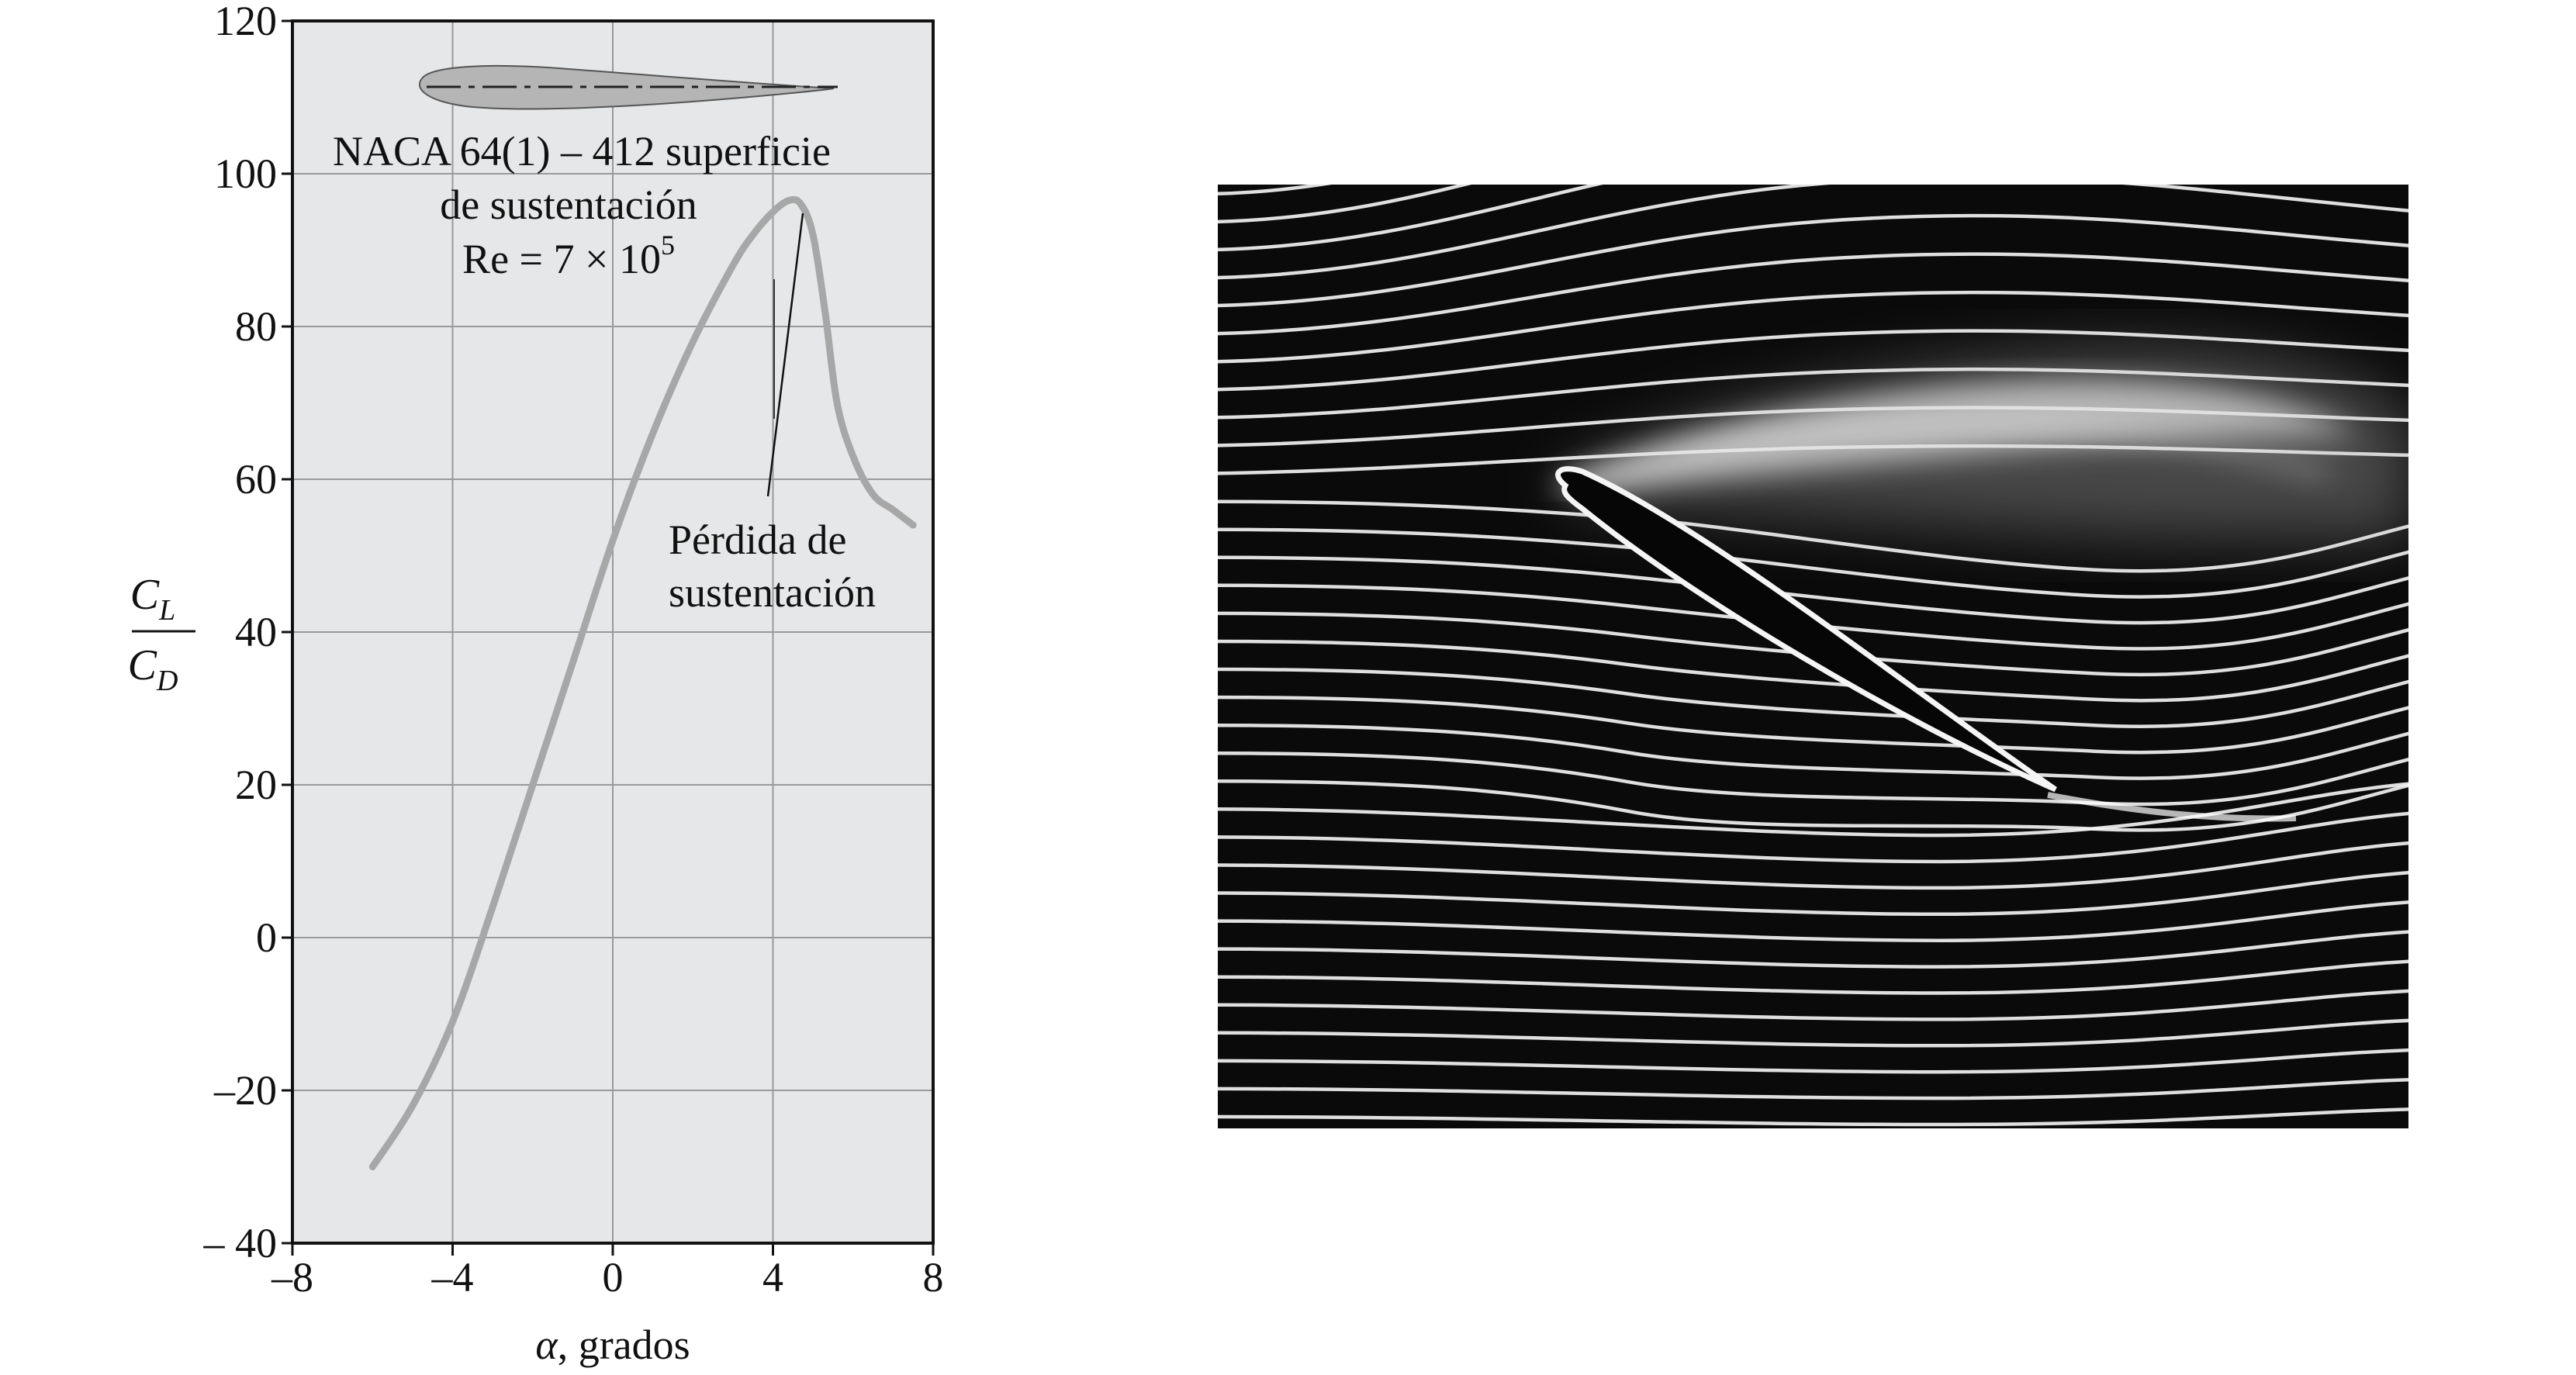  What do you see at coordinates (145, 595) in the screenshot?
I see `y-axis-label-numerator-main: C` at bounding box center [145, 595].